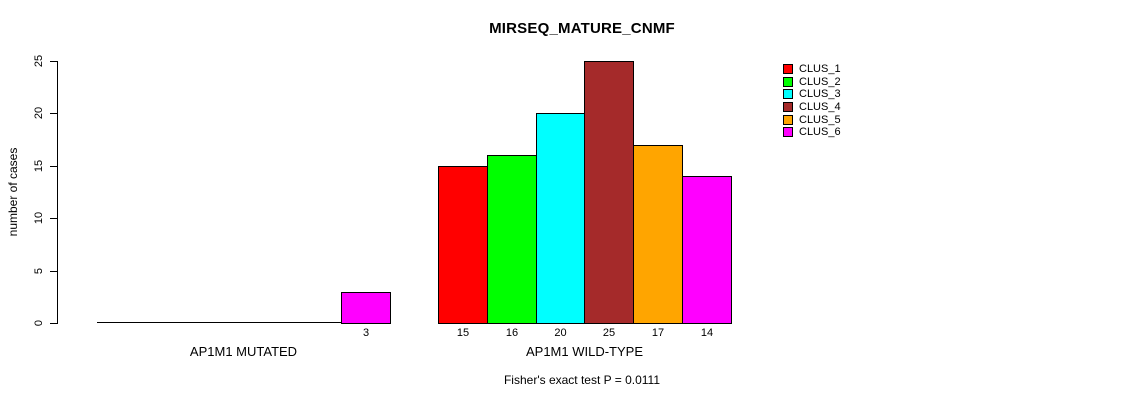 The width and height of the screenshot is (1140, 400). I want to click on bar-value-label: 20, so click(560, 333).